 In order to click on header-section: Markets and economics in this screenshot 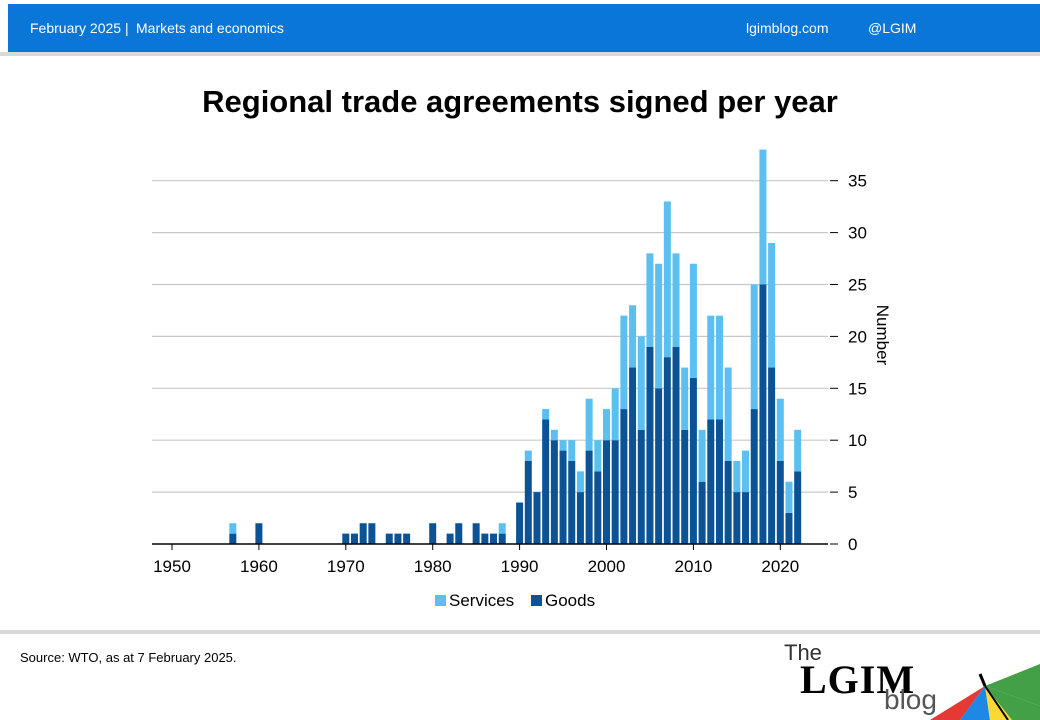, I will do `click(210, 28)`.